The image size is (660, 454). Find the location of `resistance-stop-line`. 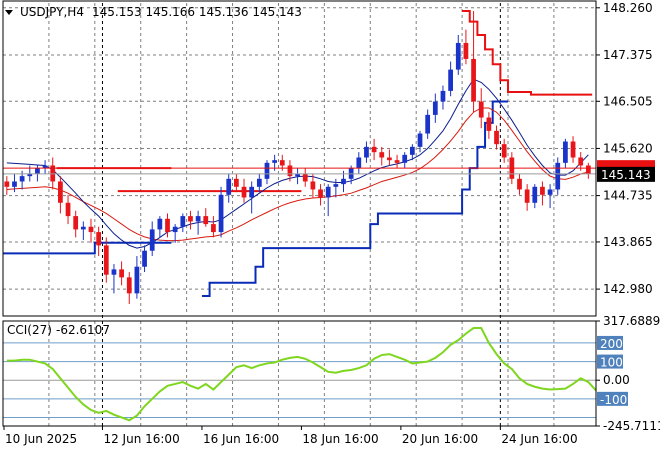

resistance-stop-line is located at coordinates (527, 52).